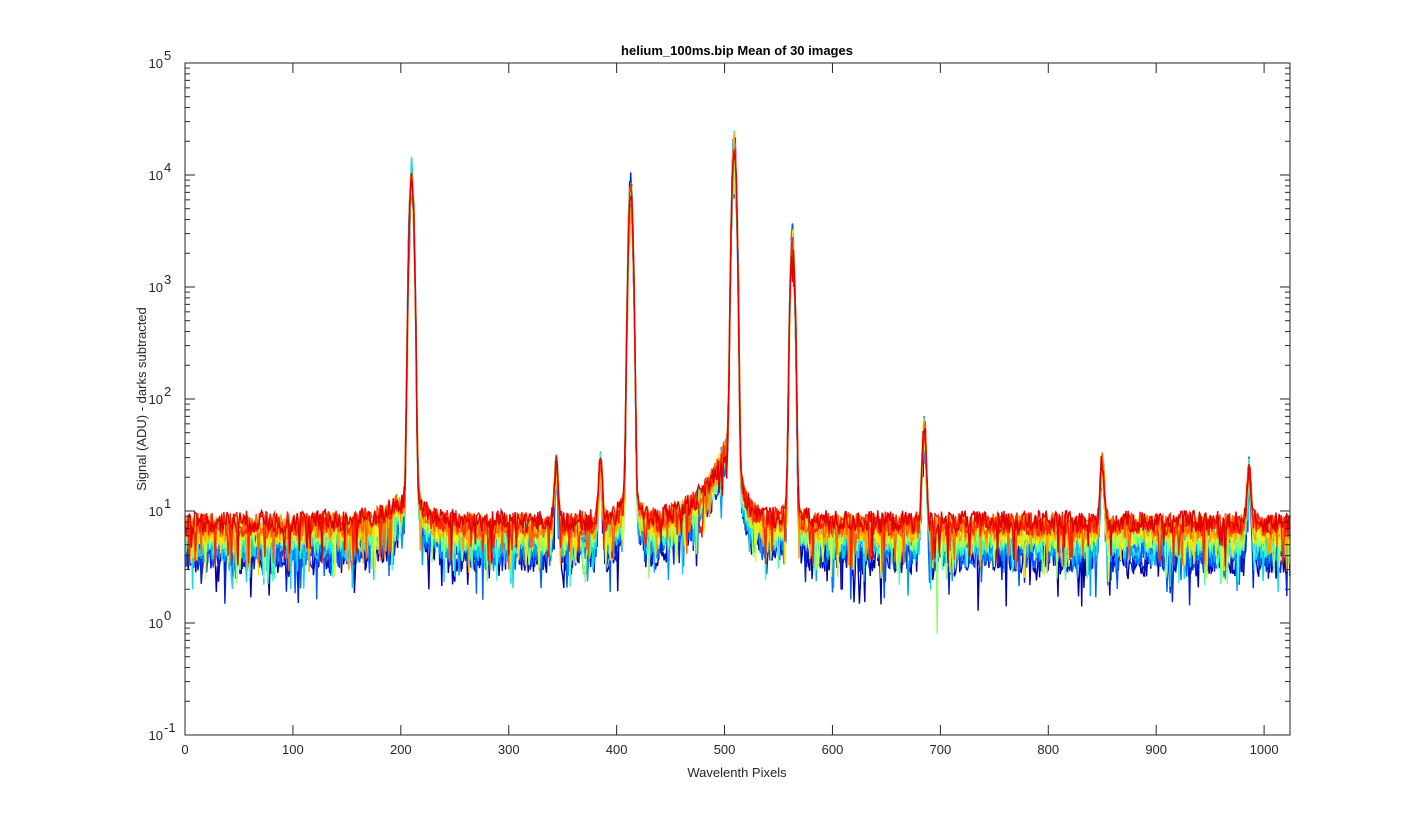 This screenshot has height=825, width=1425. Describe the element at coordinates (170, 727) in the screenshot. I see `y-tick-exponent: -1` at that location.